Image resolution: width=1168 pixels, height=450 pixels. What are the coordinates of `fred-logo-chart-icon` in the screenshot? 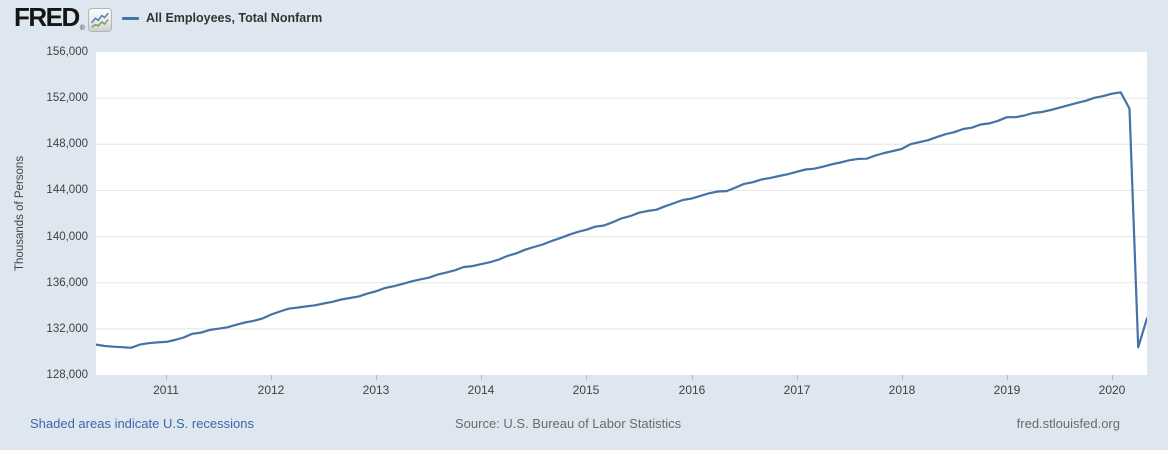 It's located at (100, 20).